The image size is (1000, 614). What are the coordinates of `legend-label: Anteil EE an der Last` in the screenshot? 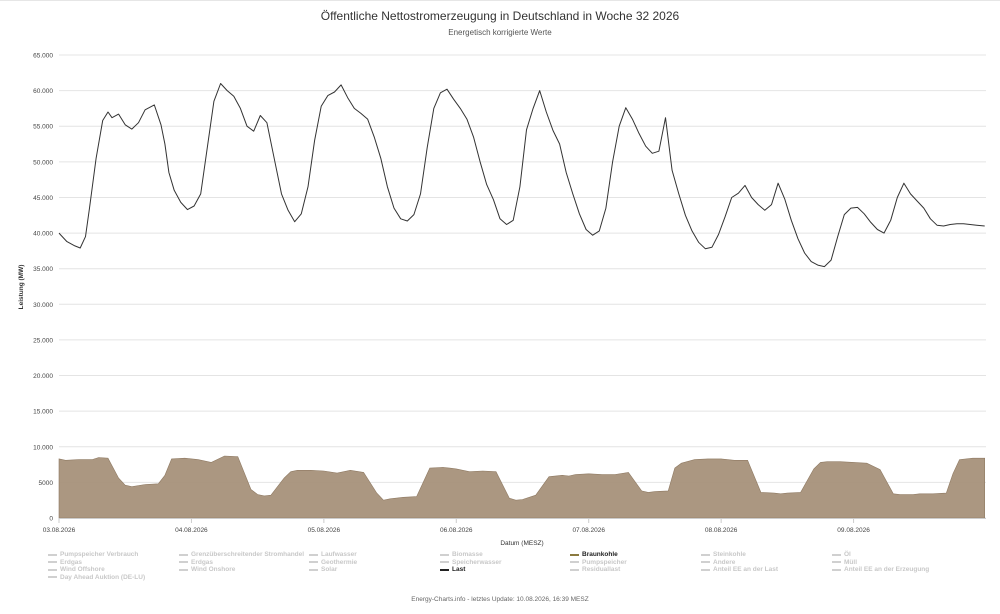 It's located at (746, 570).